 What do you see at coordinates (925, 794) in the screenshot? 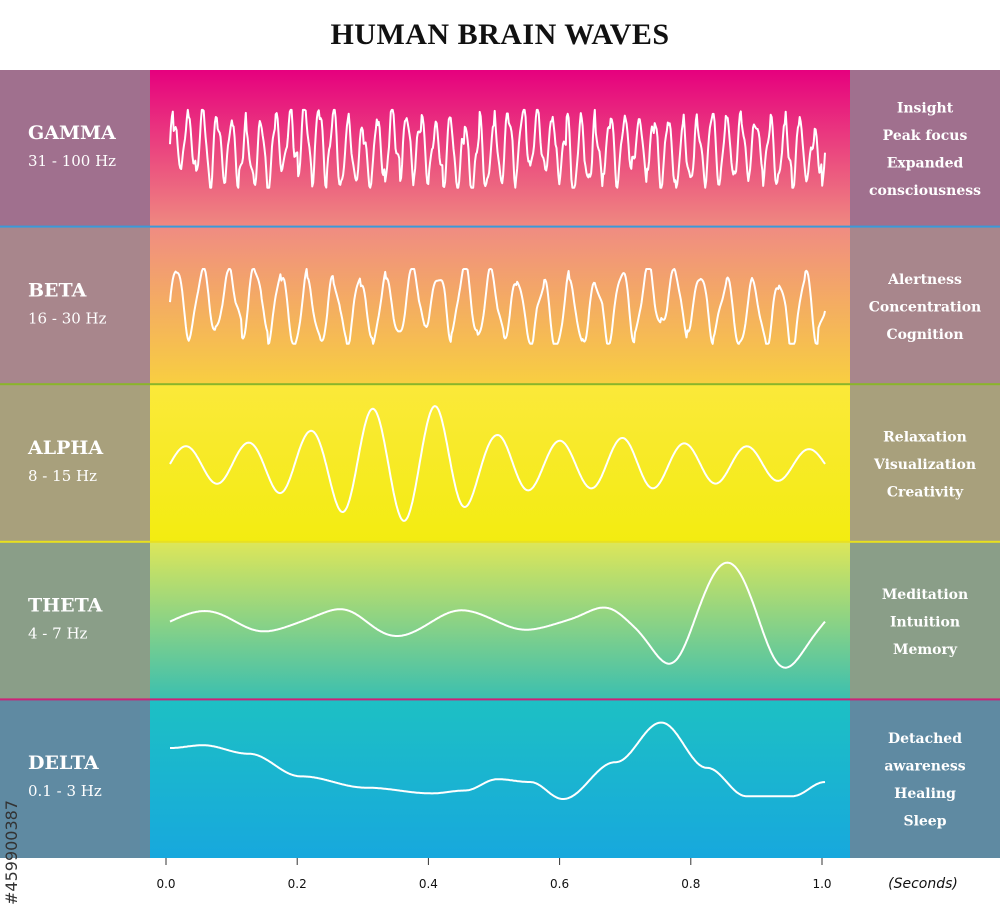
I see `band-effect-label: Healing` at bounding box center [925, 794].